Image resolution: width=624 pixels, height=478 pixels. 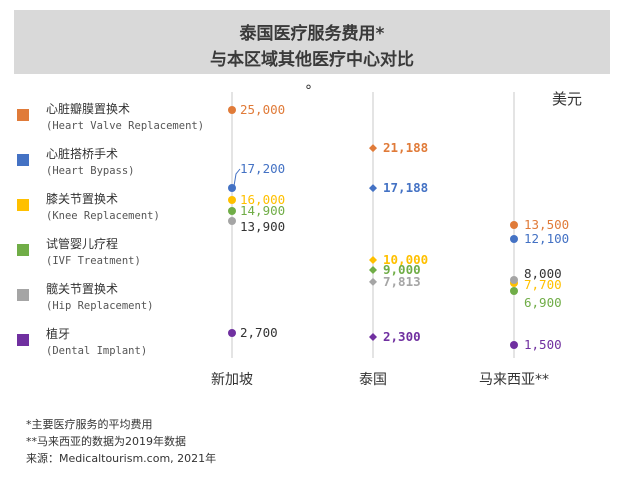 What do you see at coordinates (262, 199) in the screenshot?
I see `value-label-s2-c0: 16,000` at bounding box center [262, 199].